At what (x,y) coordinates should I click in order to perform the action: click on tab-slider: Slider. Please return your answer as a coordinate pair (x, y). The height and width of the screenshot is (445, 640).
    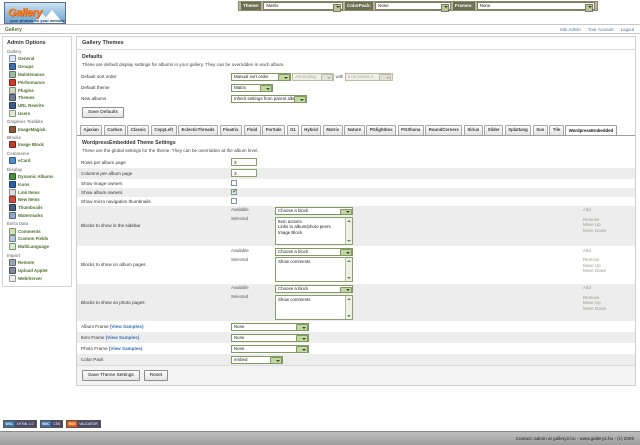
    Looking at the image, I should click on (494, 129).